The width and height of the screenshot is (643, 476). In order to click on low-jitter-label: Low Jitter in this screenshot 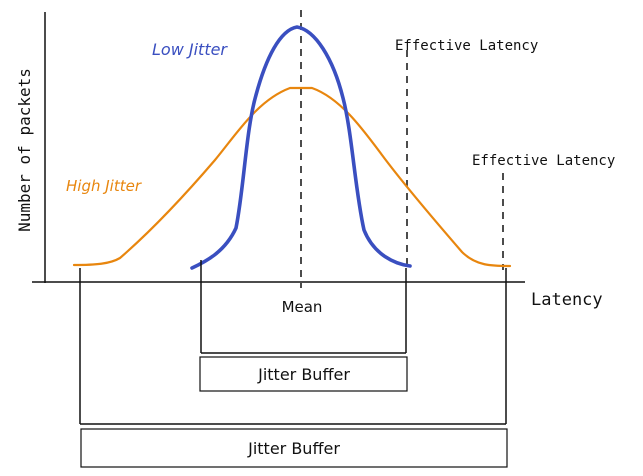, I will do `click(190, 49)`.